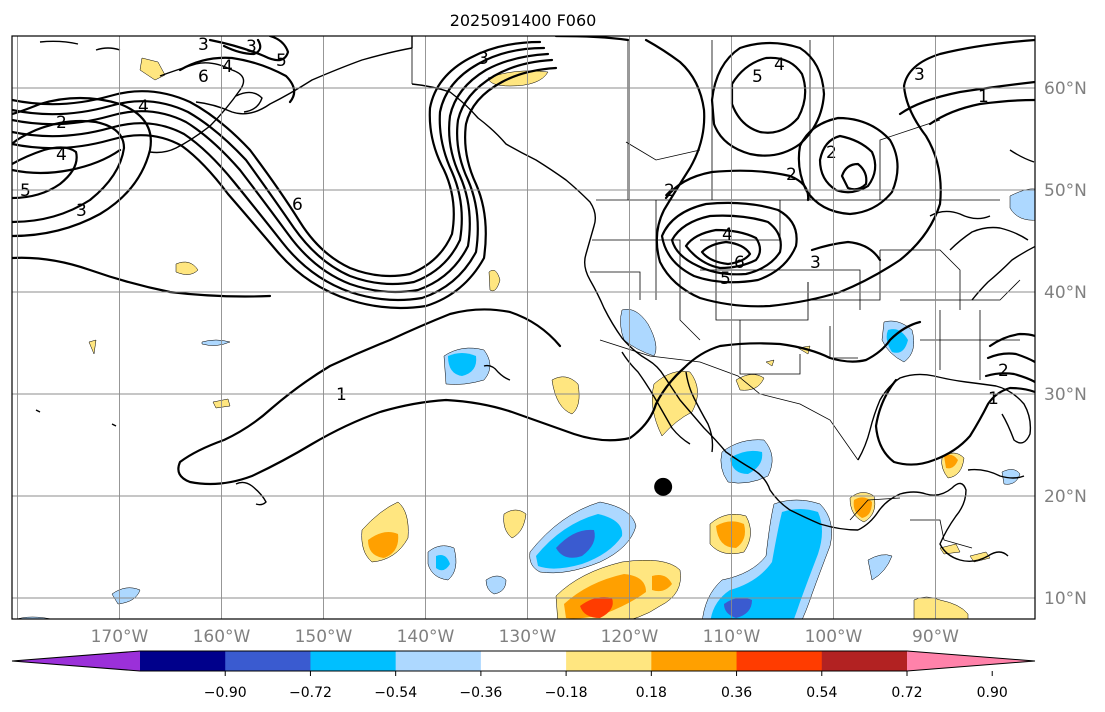 The width and height of the screenshot is (1105, 712). Describe the element at coordinates (1065, 293) in the screenshot. I see `latitude-label: 40°N` at that location.